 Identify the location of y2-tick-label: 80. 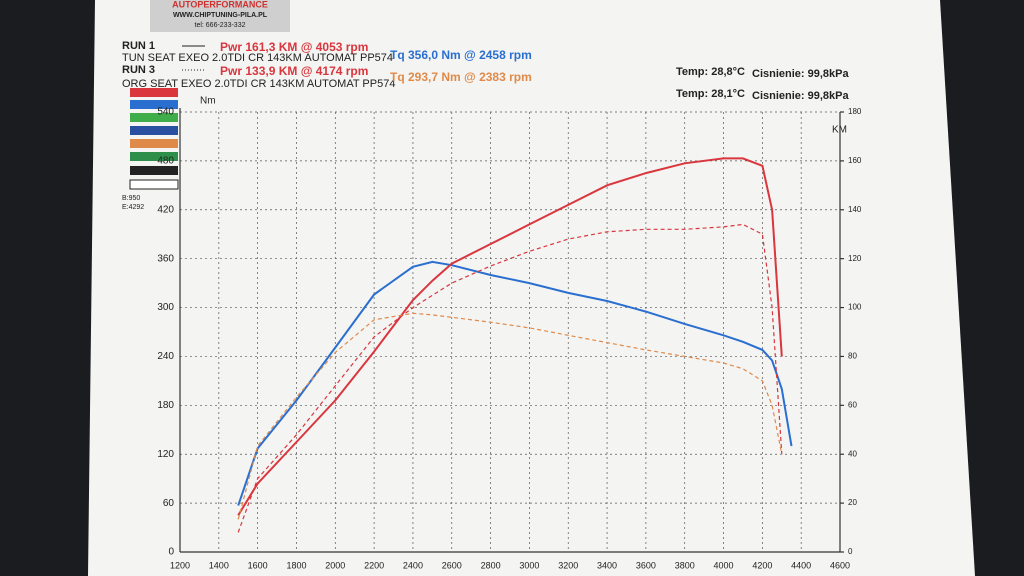
(852, 356).